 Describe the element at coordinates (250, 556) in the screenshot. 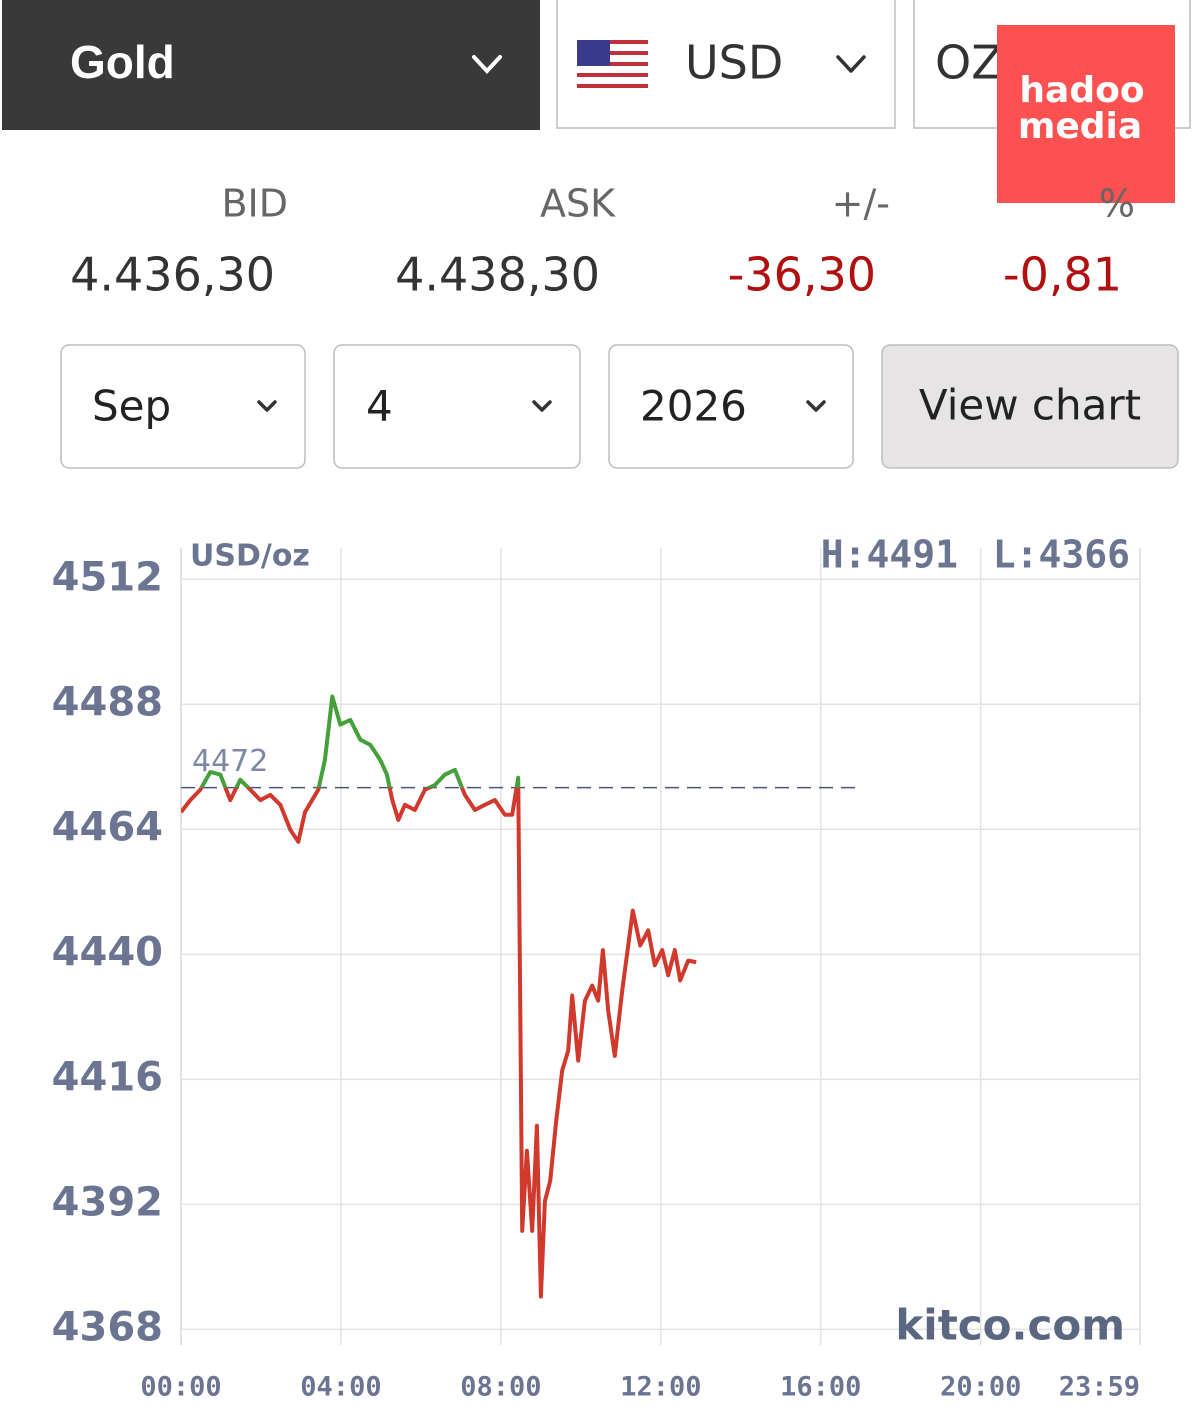

I see `unit-label: USD/oz` at that location.